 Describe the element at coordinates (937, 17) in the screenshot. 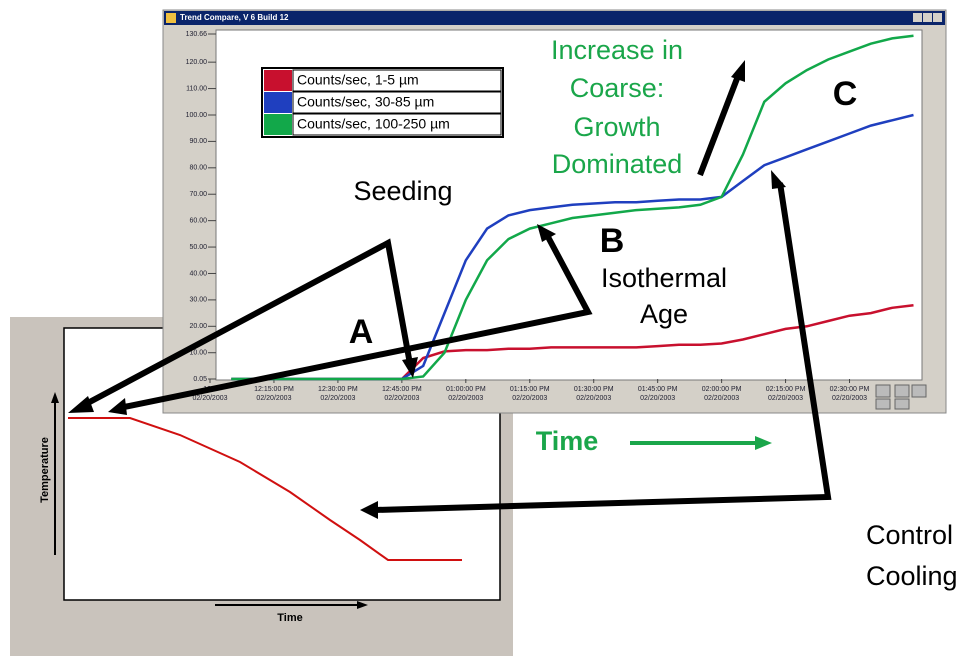

I see `close-button` at that location.